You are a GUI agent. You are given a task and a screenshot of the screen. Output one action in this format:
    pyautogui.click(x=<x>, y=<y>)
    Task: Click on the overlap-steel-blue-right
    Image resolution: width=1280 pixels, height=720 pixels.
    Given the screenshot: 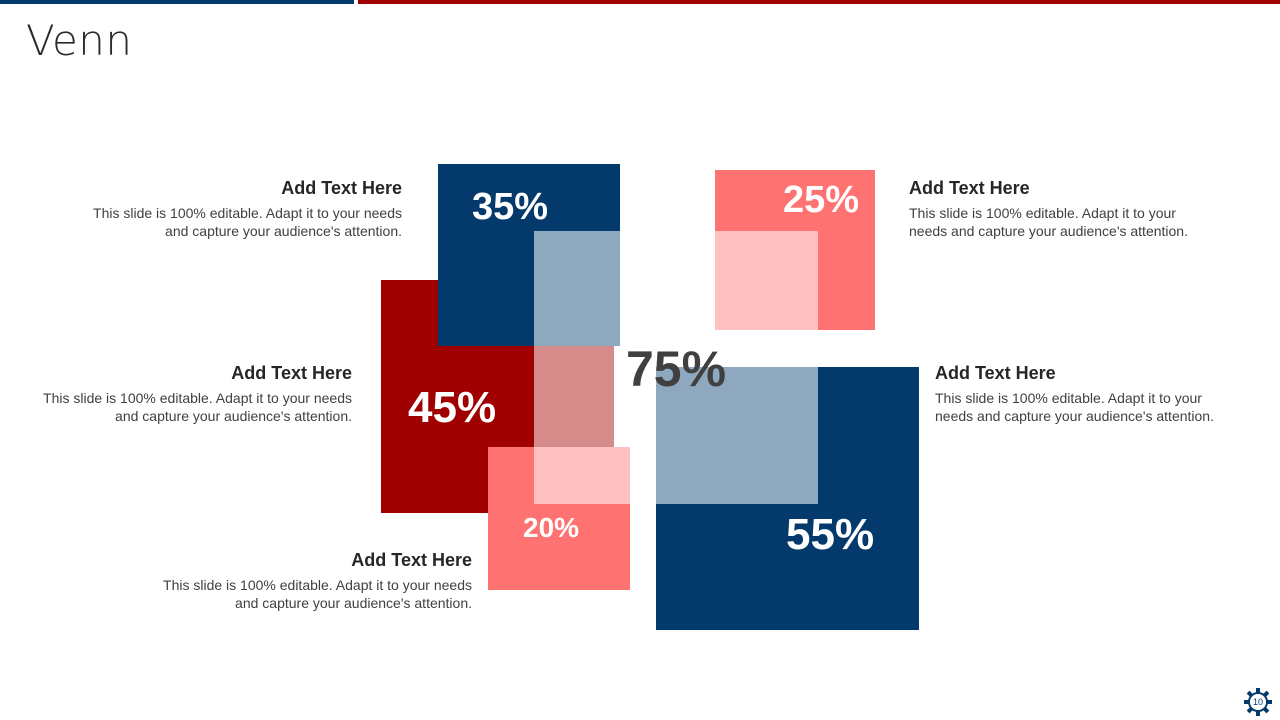 What is the action you would take?
    pyautogui.click(x=737, y=435)
    